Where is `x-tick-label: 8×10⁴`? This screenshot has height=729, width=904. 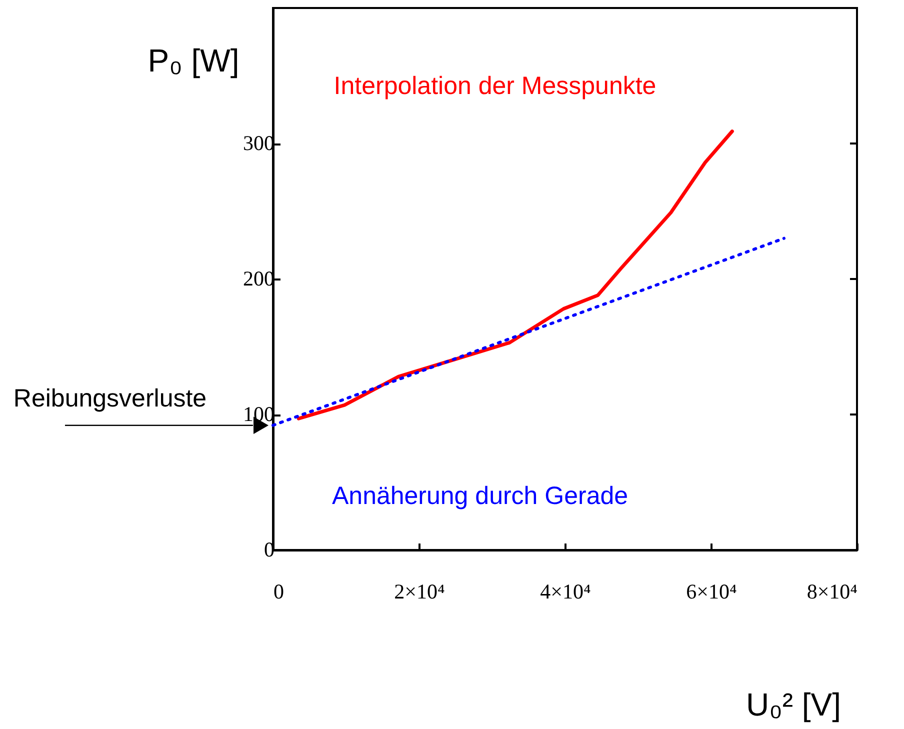
x-tick-label: 8×10⁴ is located at coordinates (832, 592).